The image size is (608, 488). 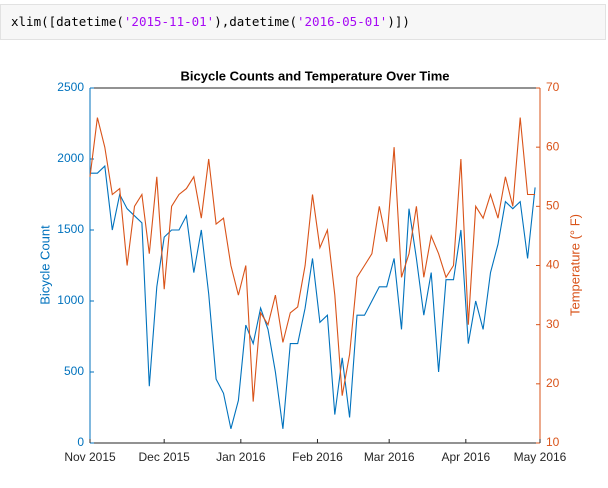 I want to click on code-token: '2015-11-01', so click(x=169, y=21).